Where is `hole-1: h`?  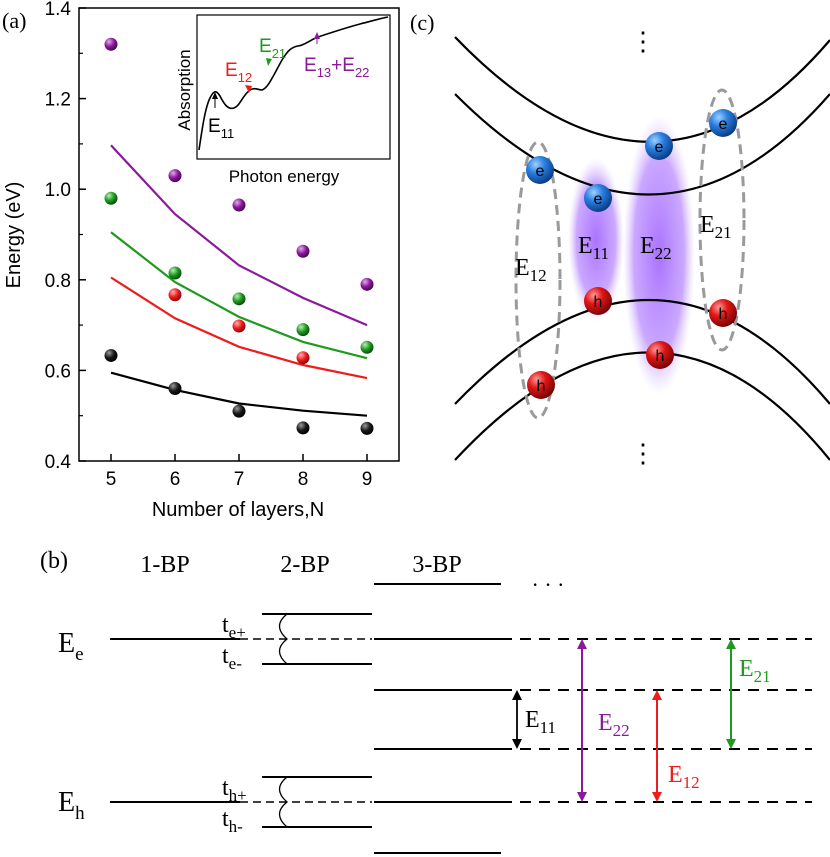 hole-1: h is located at coordinates (541, 385).